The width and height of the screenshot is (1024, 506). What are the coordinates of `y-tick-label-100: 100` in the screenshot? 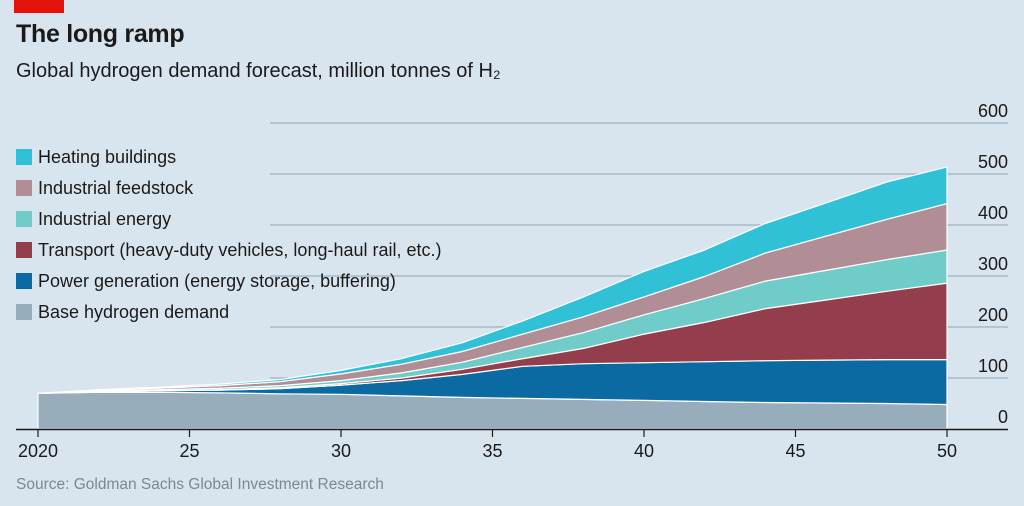 It's located at (993, 366).